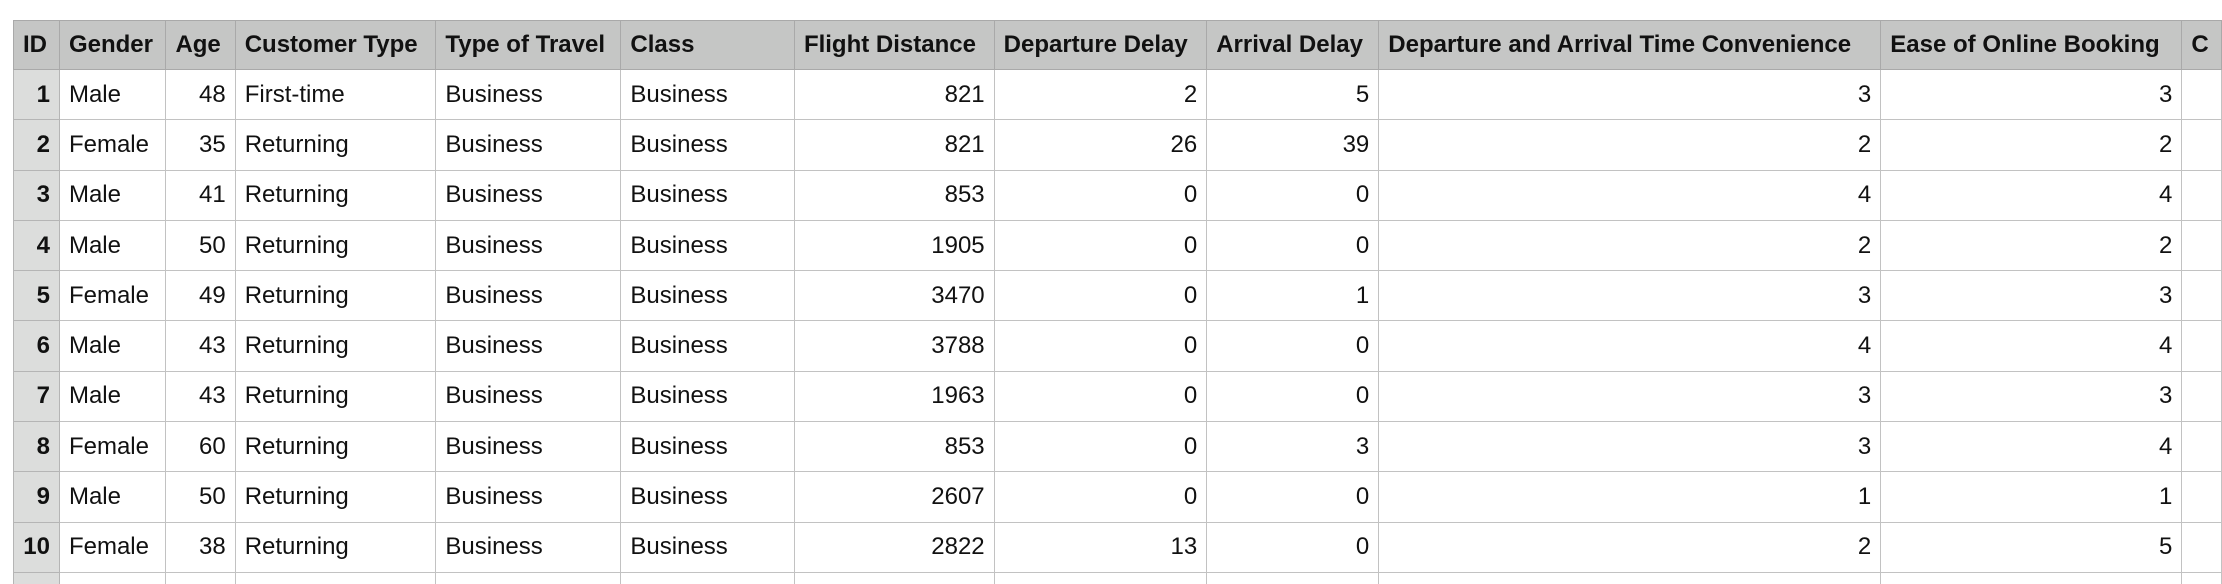 Image resolution: width=2222 pixels, height=584 pixels. Describe the element at coordinates (36, 296) in the screenshot. I see `row-id-cell: 5` at that location.